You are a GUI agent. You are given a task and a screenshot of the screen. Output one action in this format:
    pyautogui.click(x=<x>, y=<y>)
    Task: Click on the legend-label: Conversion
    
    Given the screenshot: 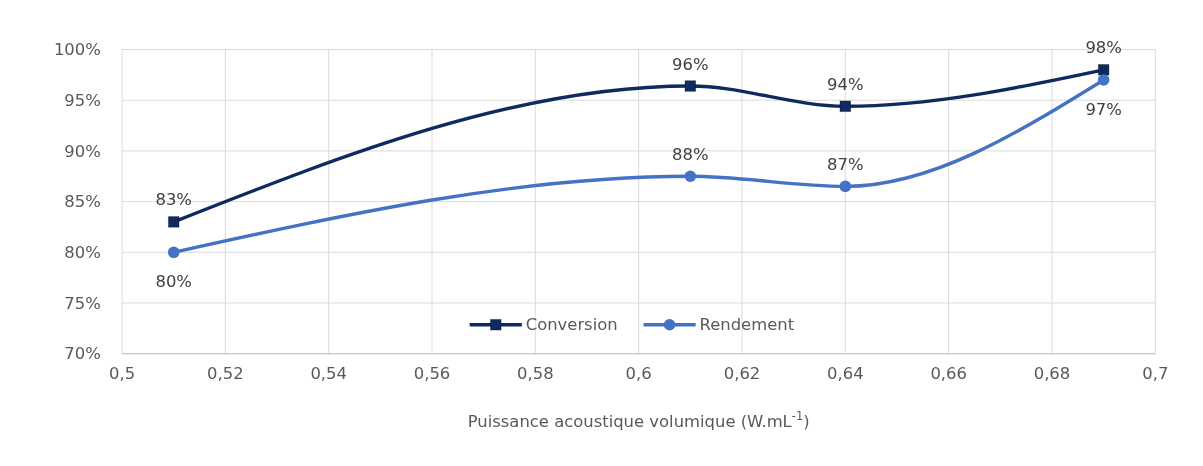 What is the action you would take?
    pyautogui.click(x=571, y=325)
    